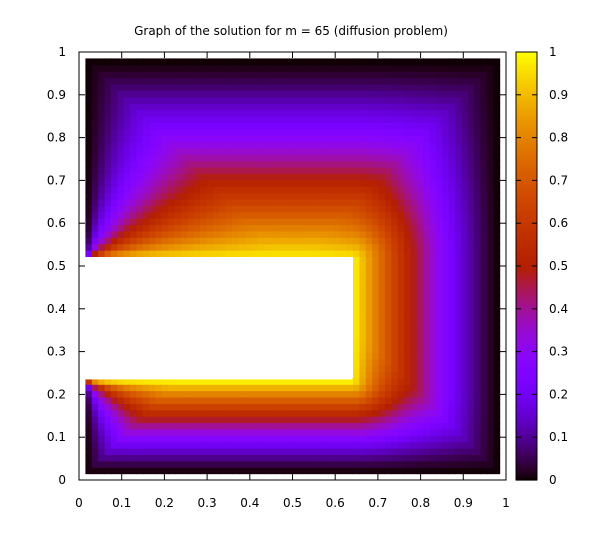  What do you see at coordinates (506, 503) in the screenshot?
I see `x-tick-label: 1` at bounding box center [506, 503].